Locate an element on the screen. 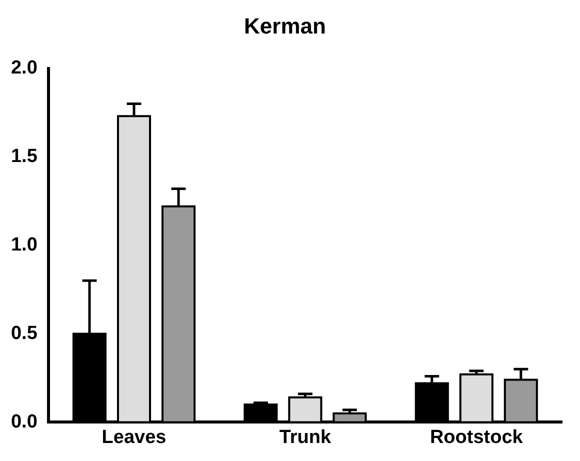 This screenshot has height=461, width=580. x-tick-label: Leaves is located at coordinates (134, 437).